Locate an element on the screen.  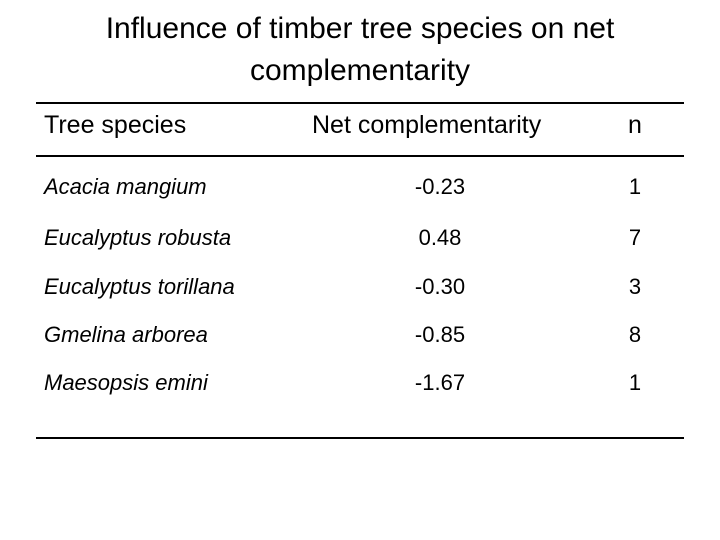
row-5-species: Maesopsis emini is located at coordinates (126, 382).